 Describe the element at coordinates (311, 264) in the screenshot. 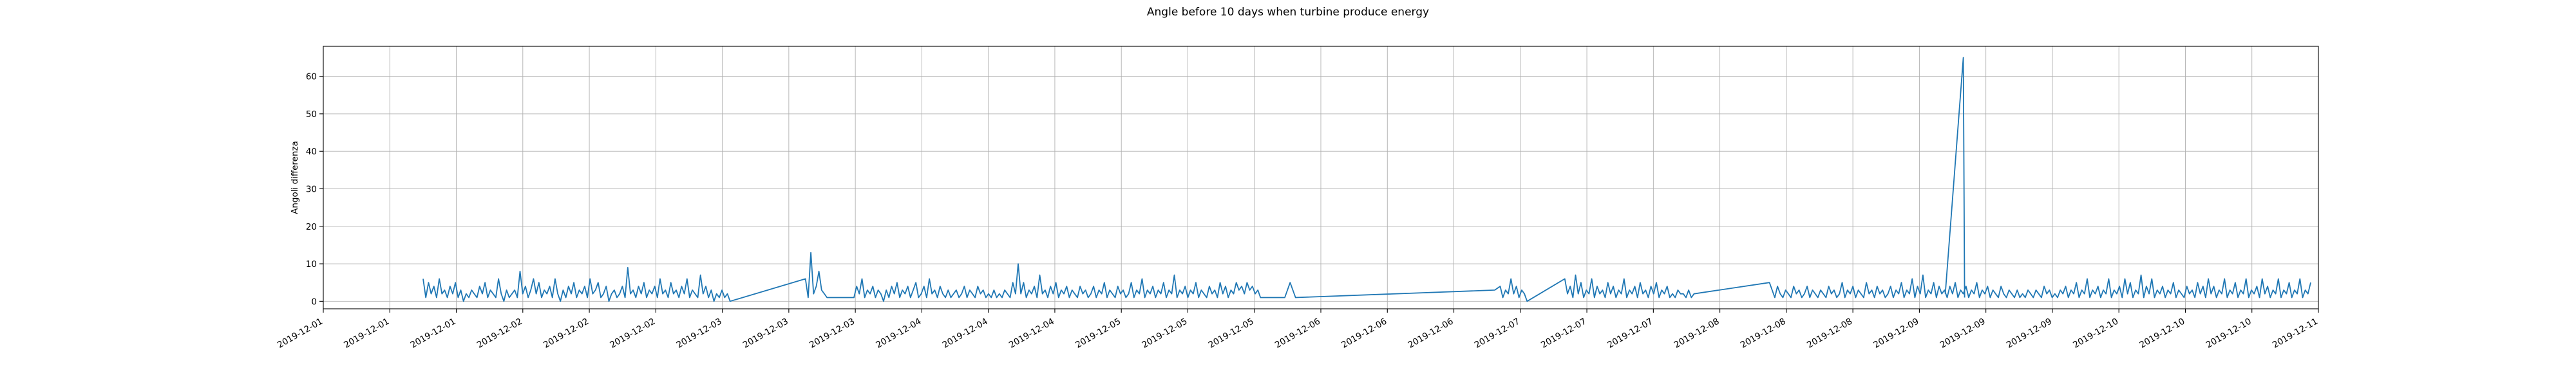

I see `y-tick-label: 10` at that location.